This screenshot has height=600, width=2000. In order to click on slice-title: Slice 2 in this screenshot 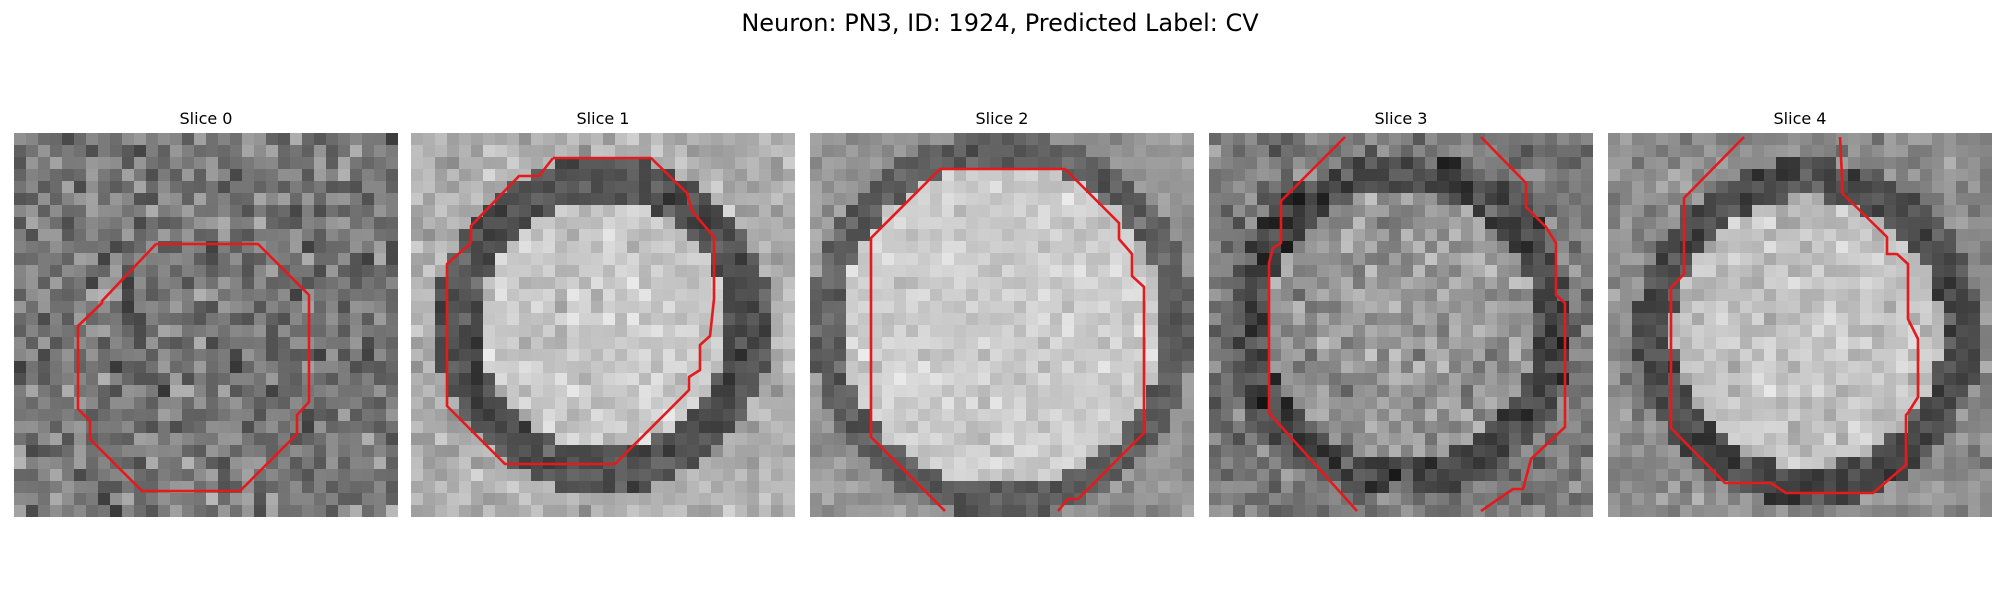, I will do `click(1002, 118)`.